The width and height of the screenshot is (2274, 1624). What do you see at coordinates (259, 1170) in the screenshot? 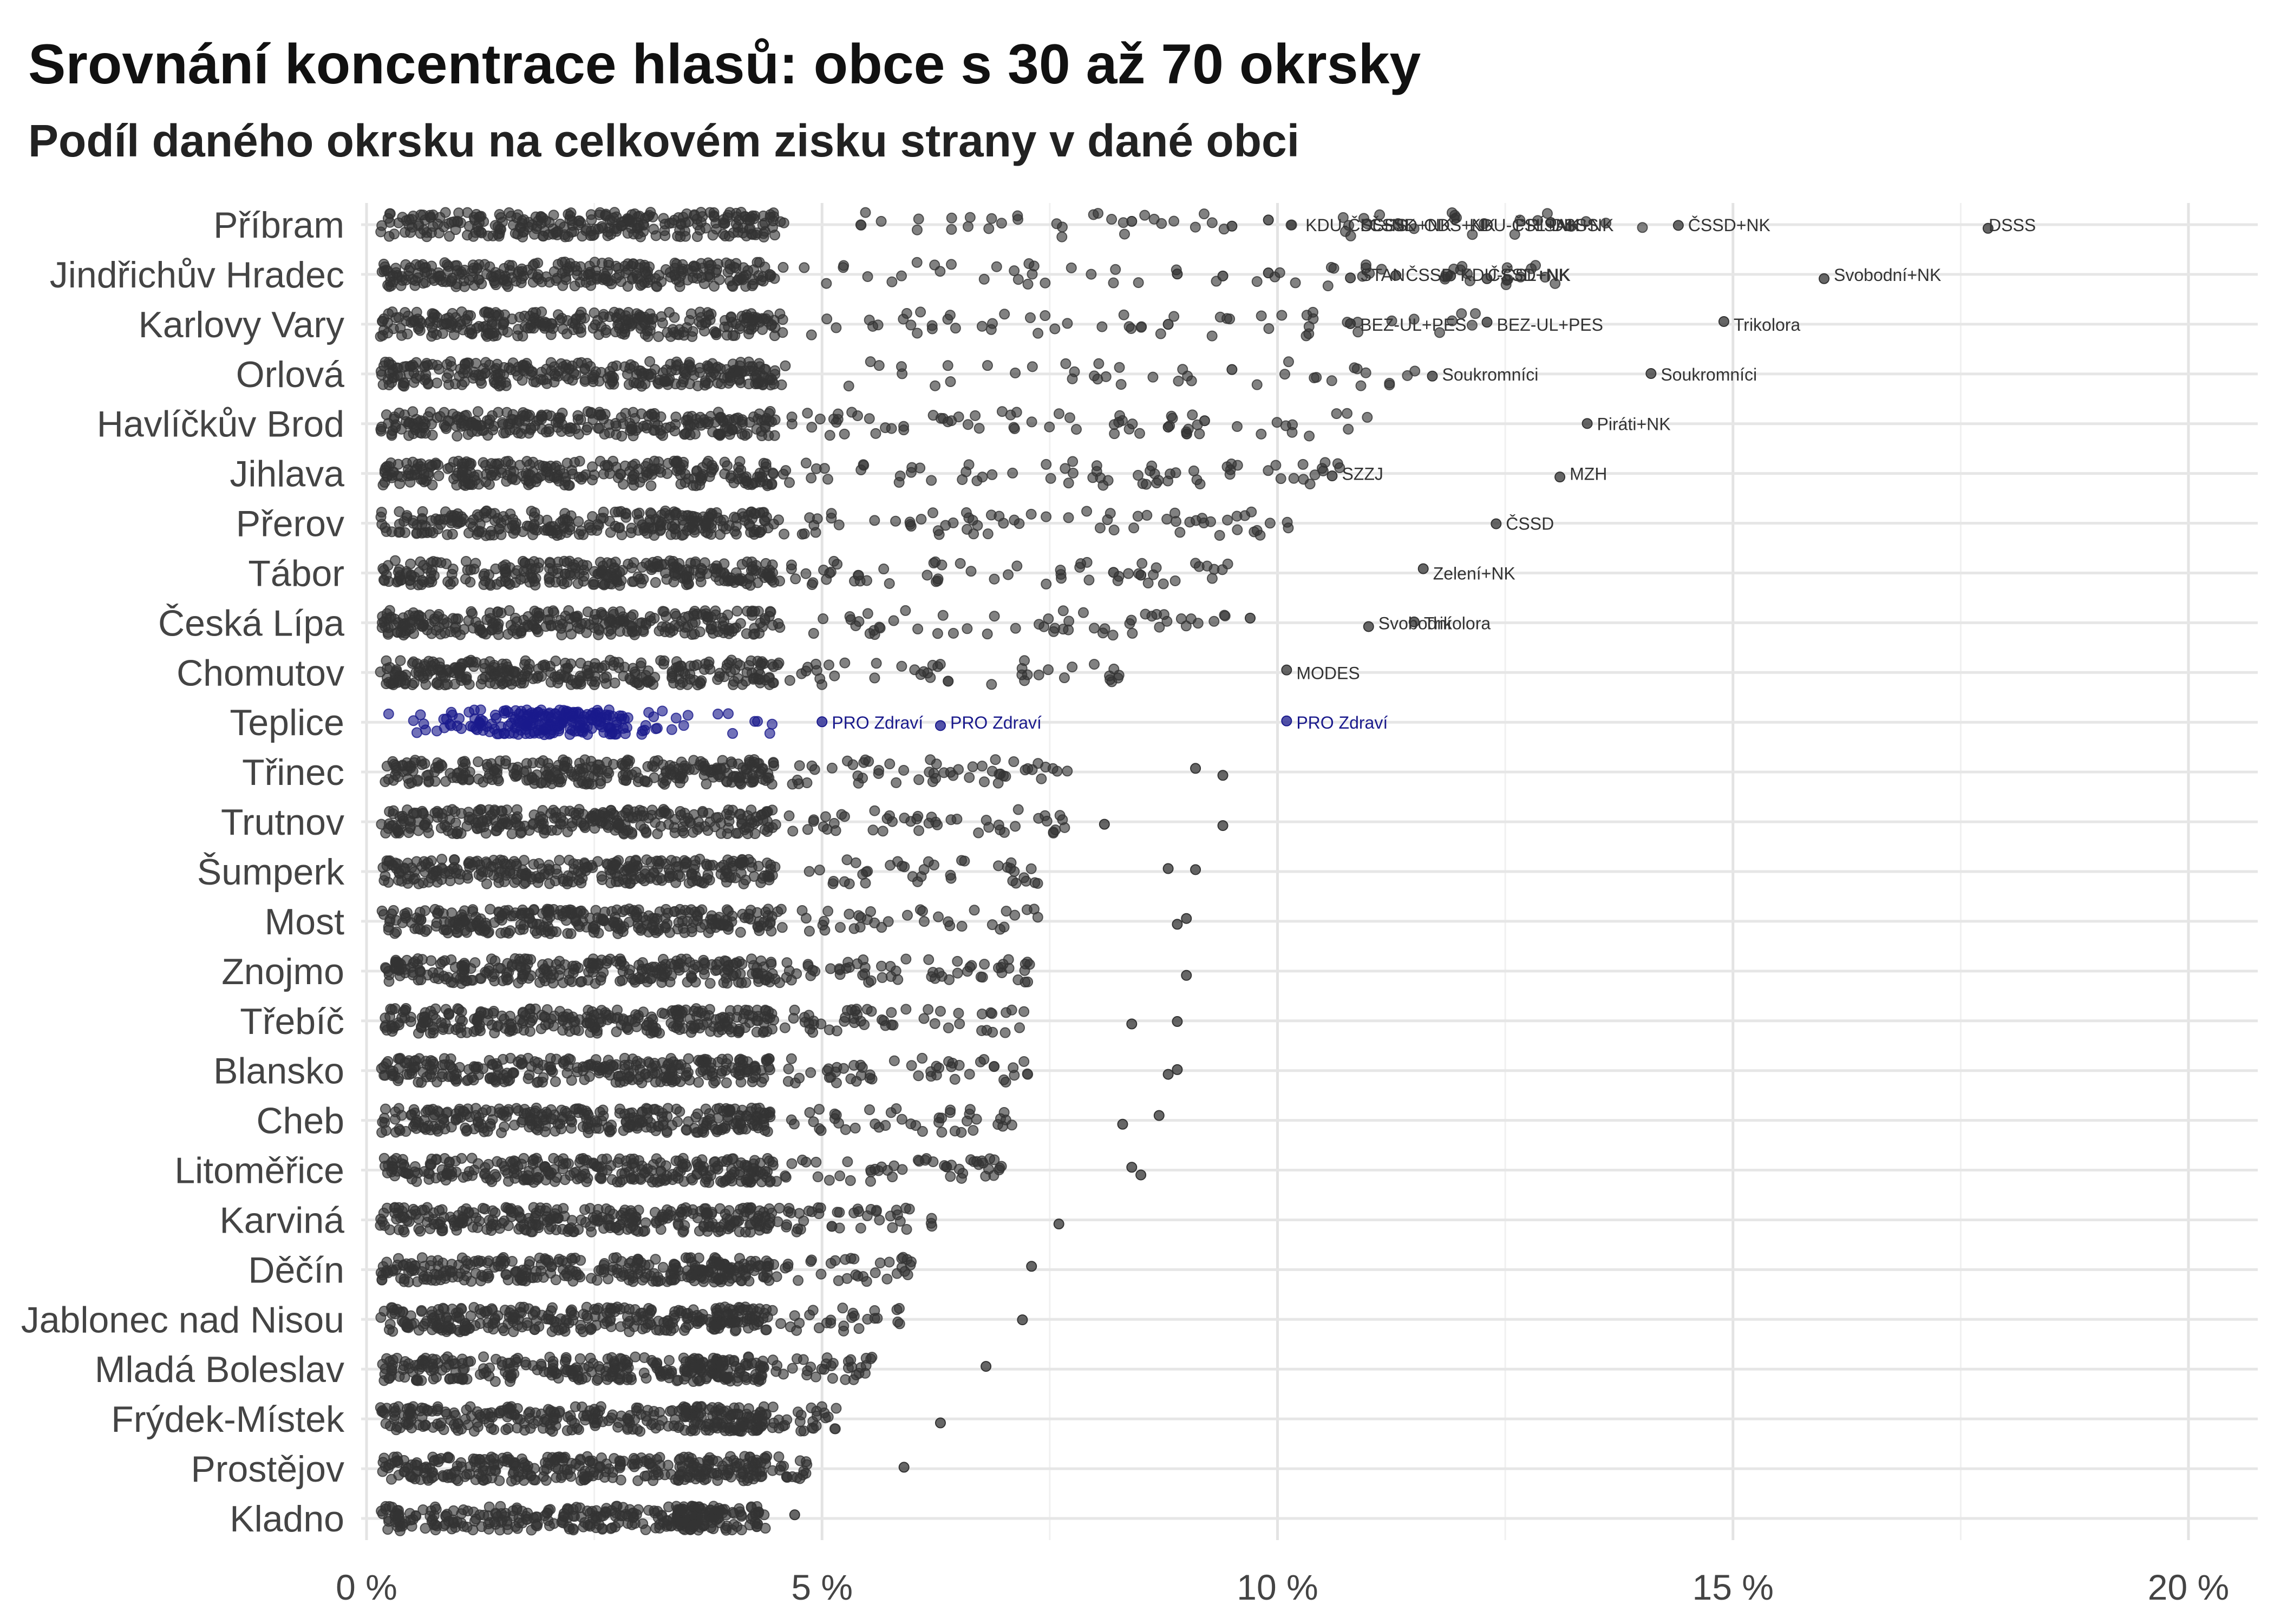
I see `y-tick-label: Litoměřice` at bounding box center [259, 1170].